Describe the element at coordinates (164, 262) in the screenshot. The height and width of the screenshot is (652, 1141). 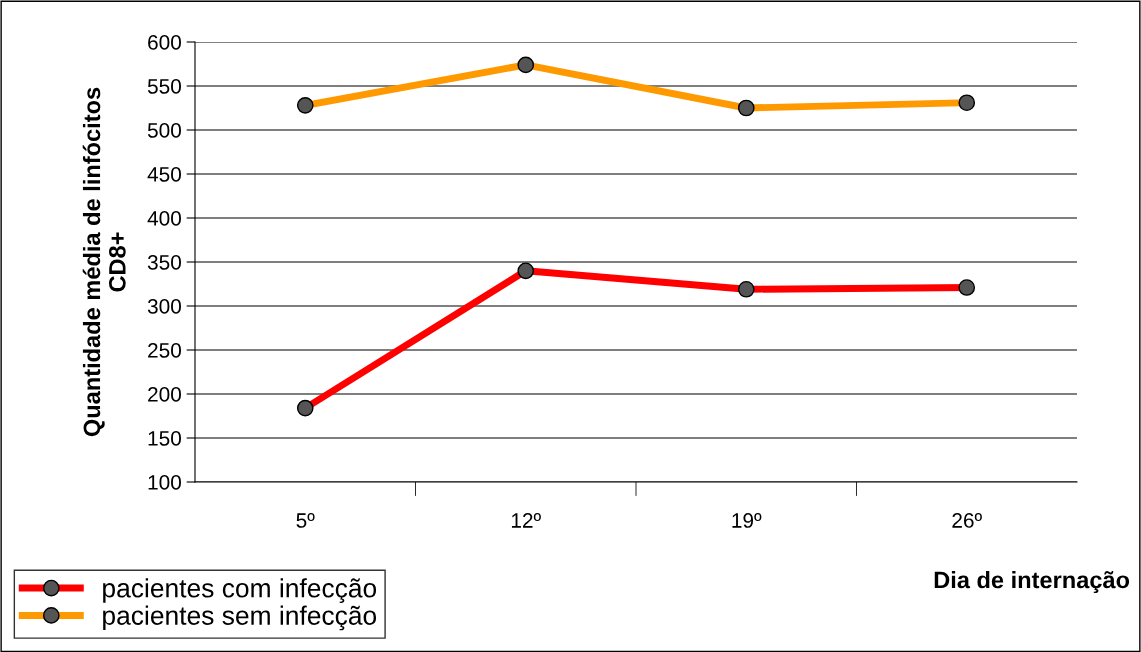
I see `y-tick-label: 350` at that location.